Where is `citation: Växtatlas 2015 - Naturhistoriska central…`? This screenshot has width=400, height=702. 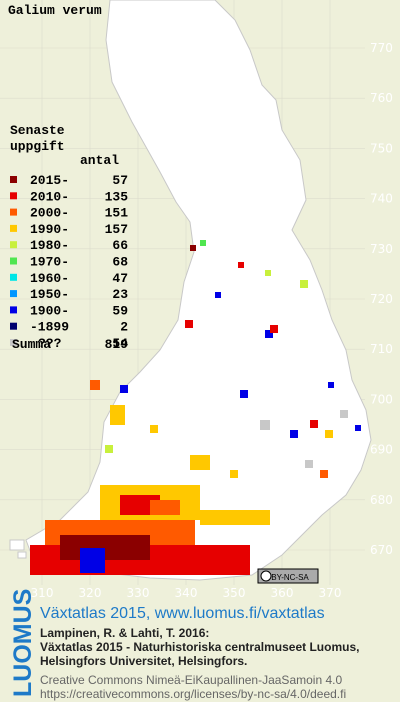 citation: Växtatlas 2015 - Naturhistoriska central… is located at coordinates (199, 647).